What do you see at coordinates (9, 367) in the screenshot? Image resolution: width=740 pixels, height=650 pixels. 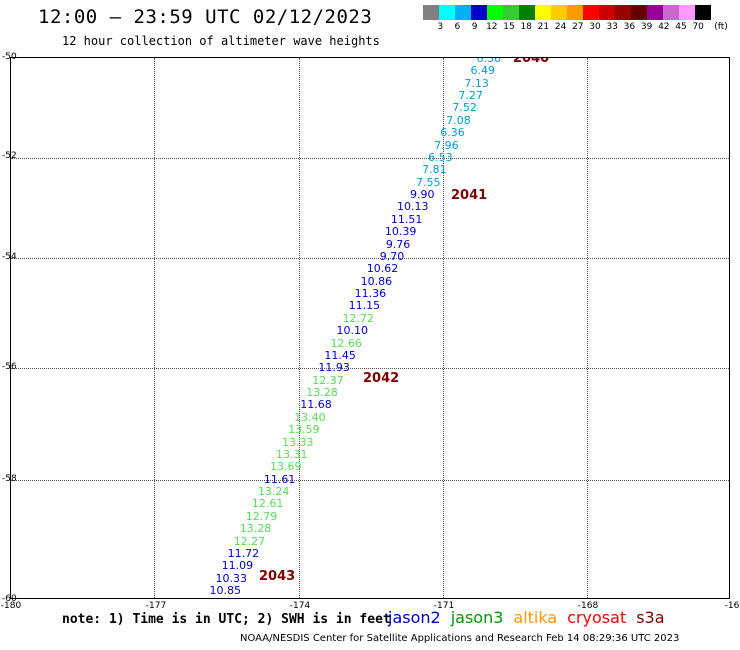 I see `latitude-label: -56` at bounding box center [9, 367].